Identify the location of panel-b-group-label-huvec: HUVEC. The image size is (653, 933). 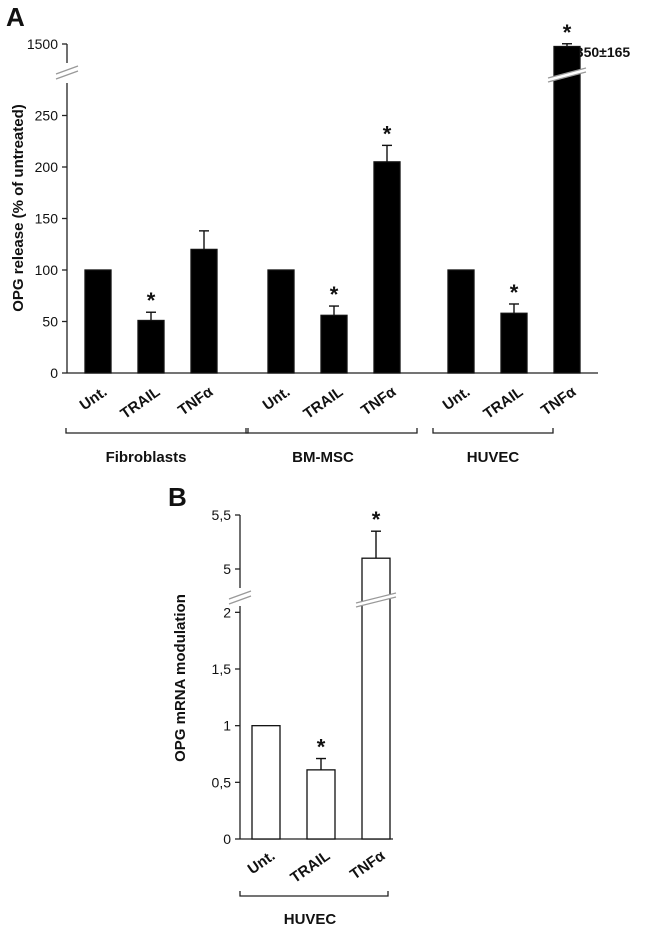
(310, 919).